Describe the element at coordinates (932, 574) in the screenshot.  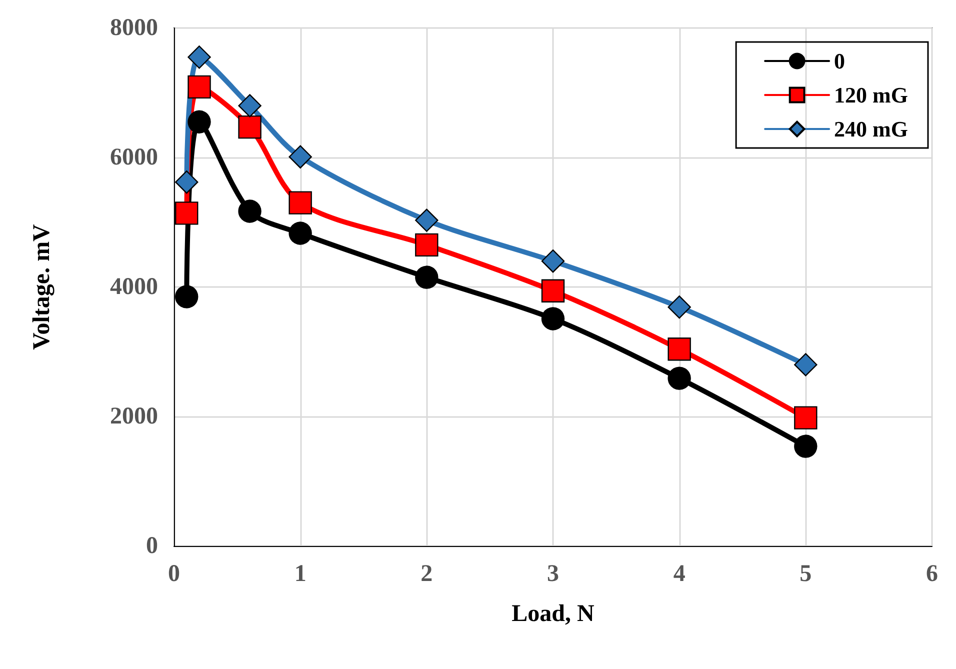
I see `x-tick-label: 6` at that location.